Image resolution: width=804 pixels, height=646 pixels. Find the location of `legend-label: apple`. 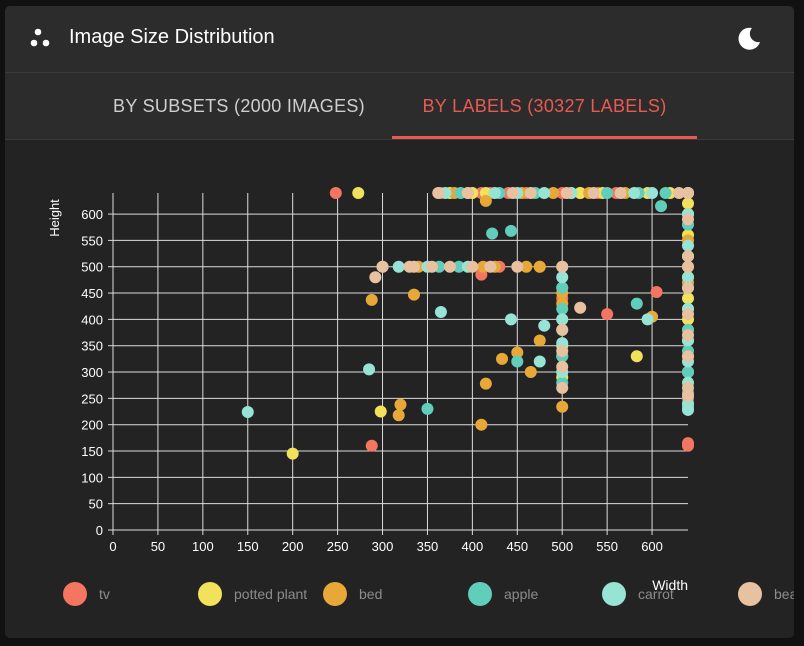

legend-label: apple is located at coordinates (521, 594).